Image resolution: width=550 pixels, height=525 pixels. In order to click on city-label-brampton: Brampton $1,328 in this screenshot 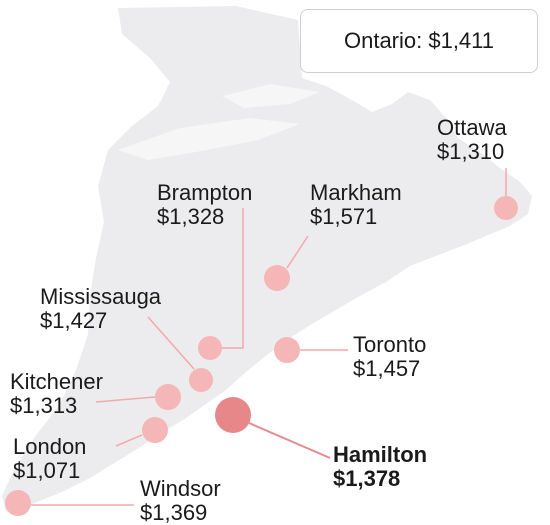, I will do `click(204, 205)`.